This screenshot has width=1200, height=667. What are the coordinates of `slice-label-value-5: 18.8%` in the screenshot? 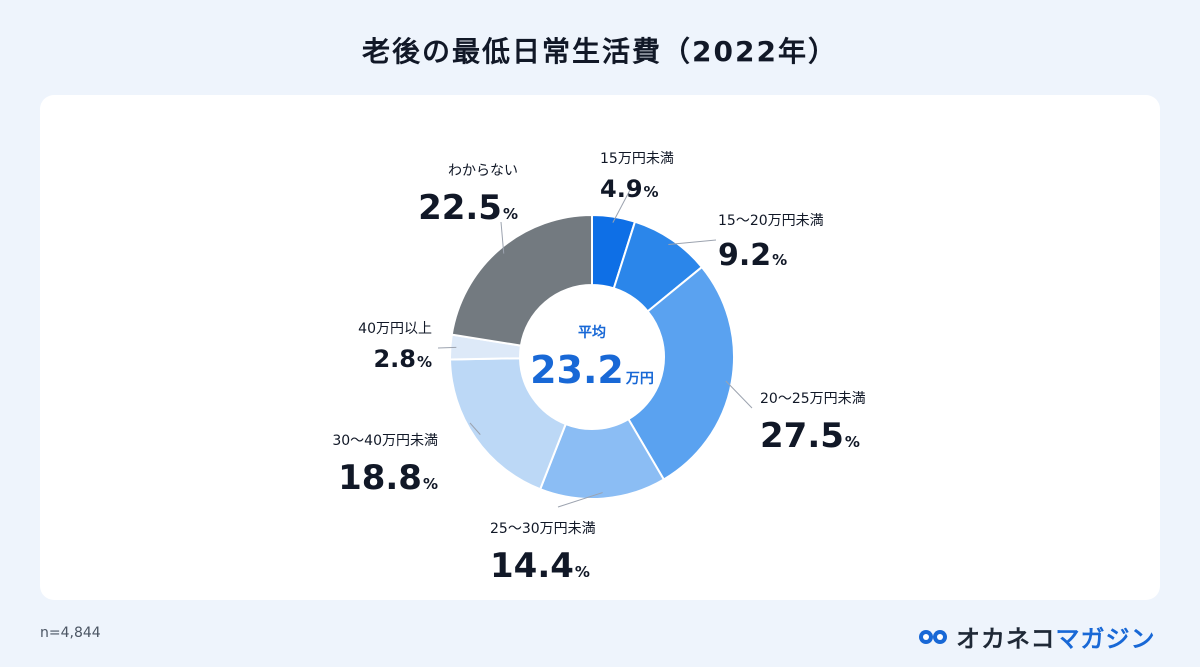 It's located at (388, 478).